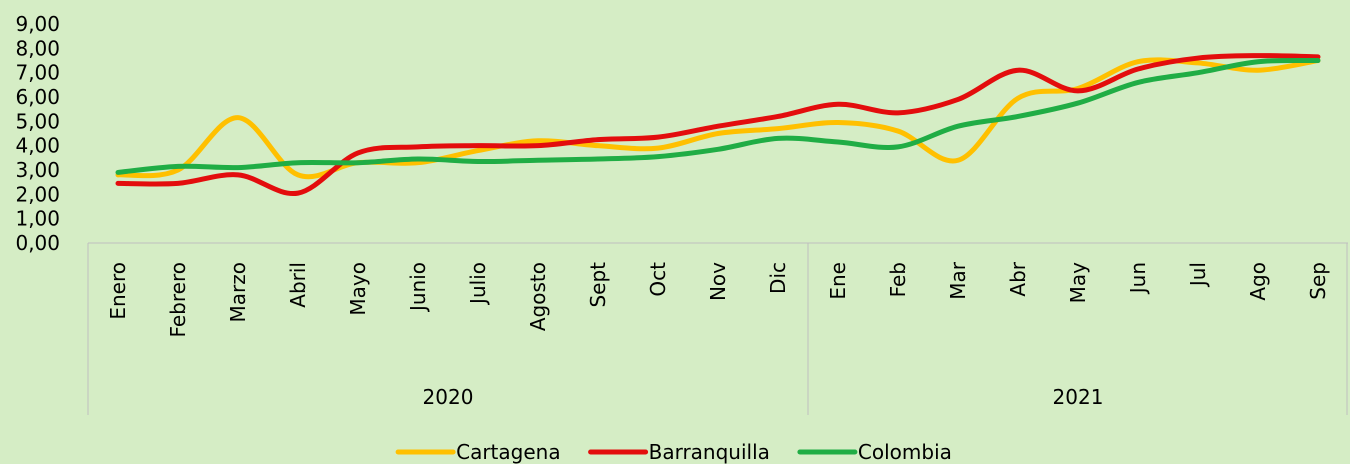 The width and height of the screenshot is (1350, 464). I want to click on y-tick-label: 6,00, so click(37, 97).